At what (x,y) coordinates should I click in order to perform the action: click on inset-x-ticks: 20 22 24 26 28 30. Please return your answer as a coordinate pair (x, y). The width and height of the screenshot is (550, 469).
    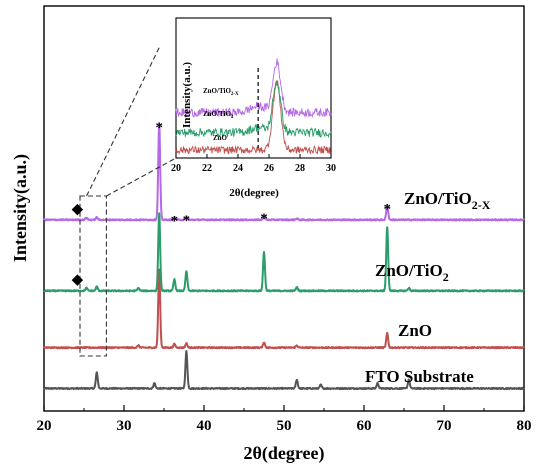
    Looking at the image, I should click on (253, 164).